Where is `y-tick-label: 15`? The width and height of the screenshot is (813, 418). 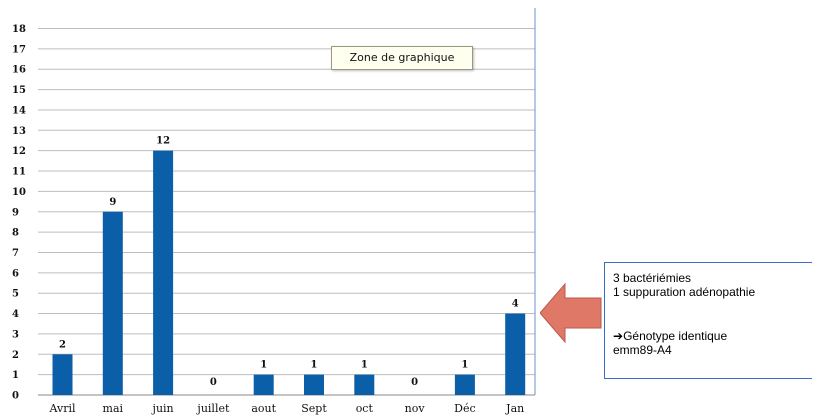 y-tick-label: 15 is located at coordinates (19, 90).